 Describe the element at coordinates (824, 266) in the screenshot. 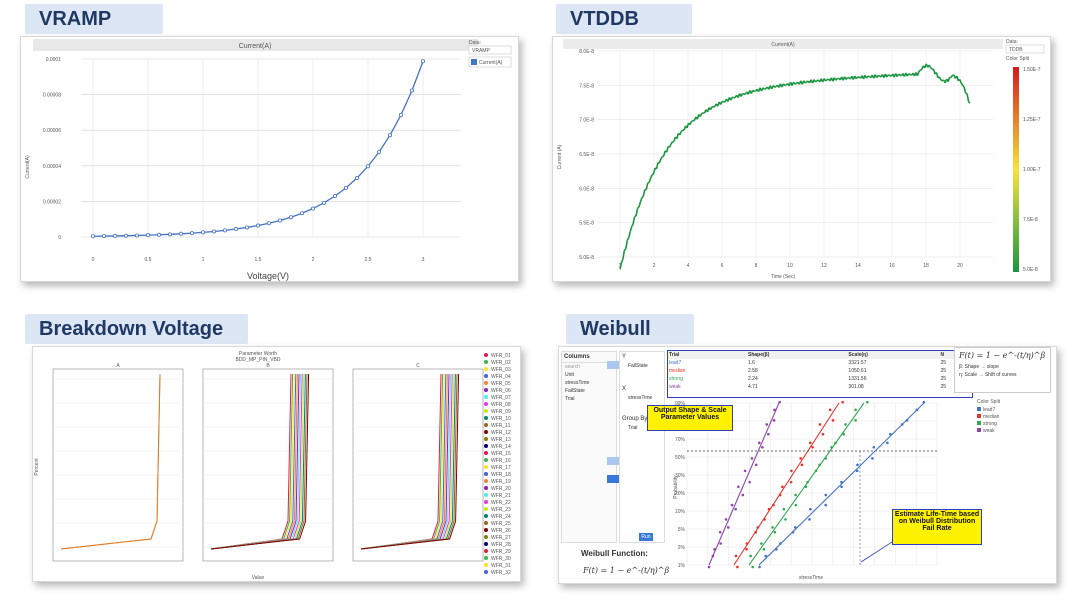

I see `vtddb-x-tick: 12` at that location.